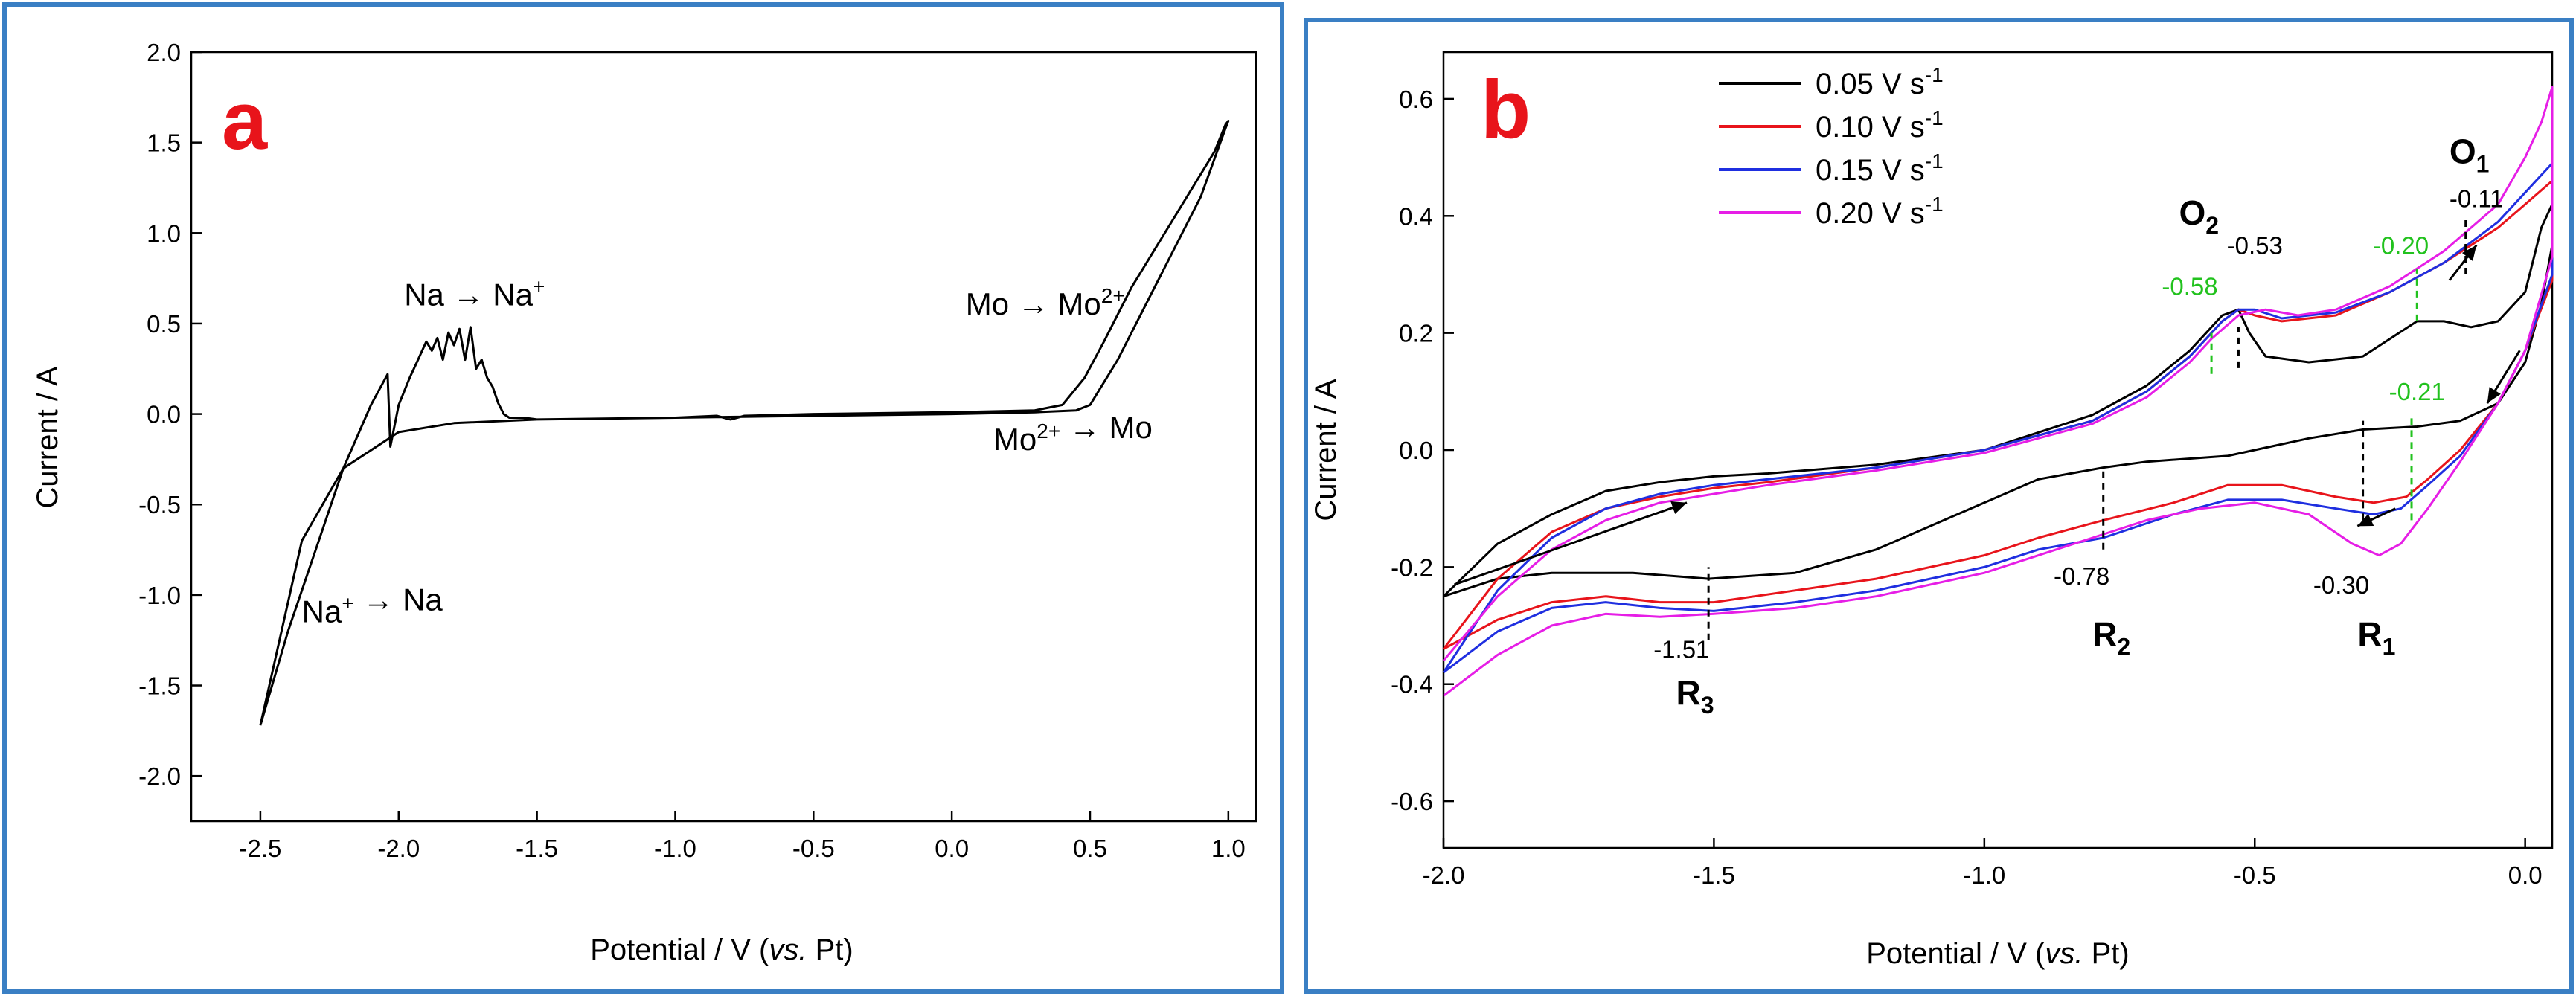 The width and height of the screenshot is (2576, 996). I want to click on legend-label-0.15: 0.15 V s-1, so click(1880, 169).